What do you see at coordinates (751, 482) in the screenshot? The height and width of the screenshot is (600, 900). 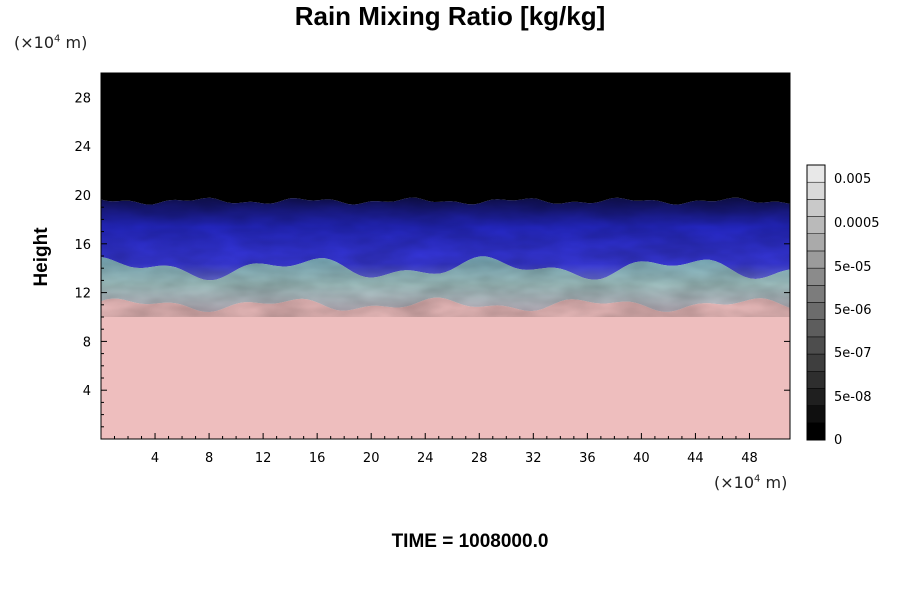 I see `x-axis-unit: (×104 m)` at bounding box center [751, 482].